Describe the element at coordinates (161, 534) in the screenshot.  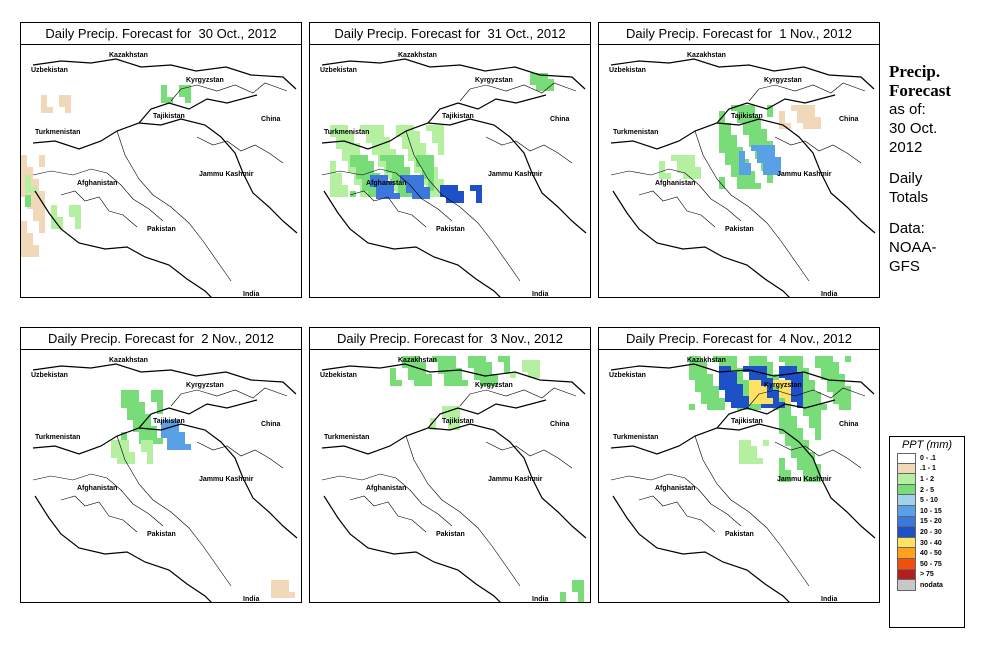
I see `country-label-pakistan: Pakistan` at that location.